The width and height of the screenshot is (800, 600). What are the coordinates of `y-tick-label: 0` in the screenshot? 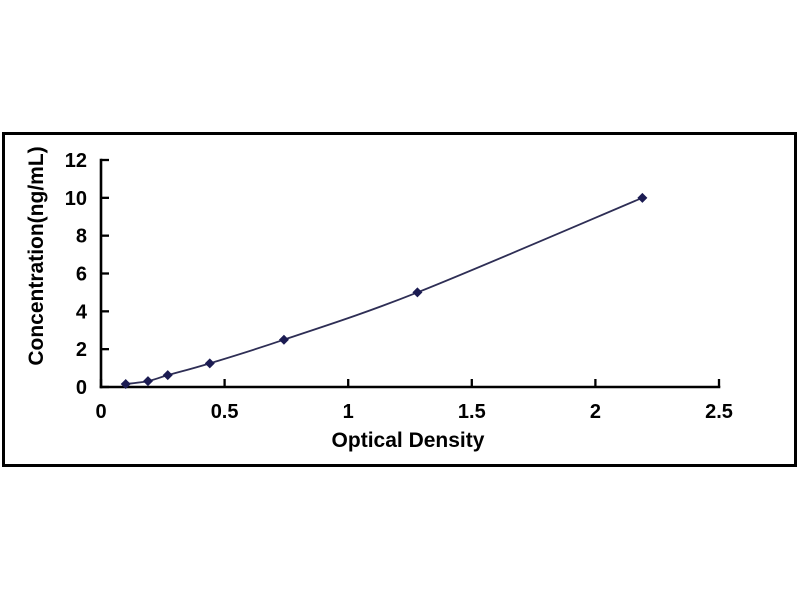 It's located at (81, 388).